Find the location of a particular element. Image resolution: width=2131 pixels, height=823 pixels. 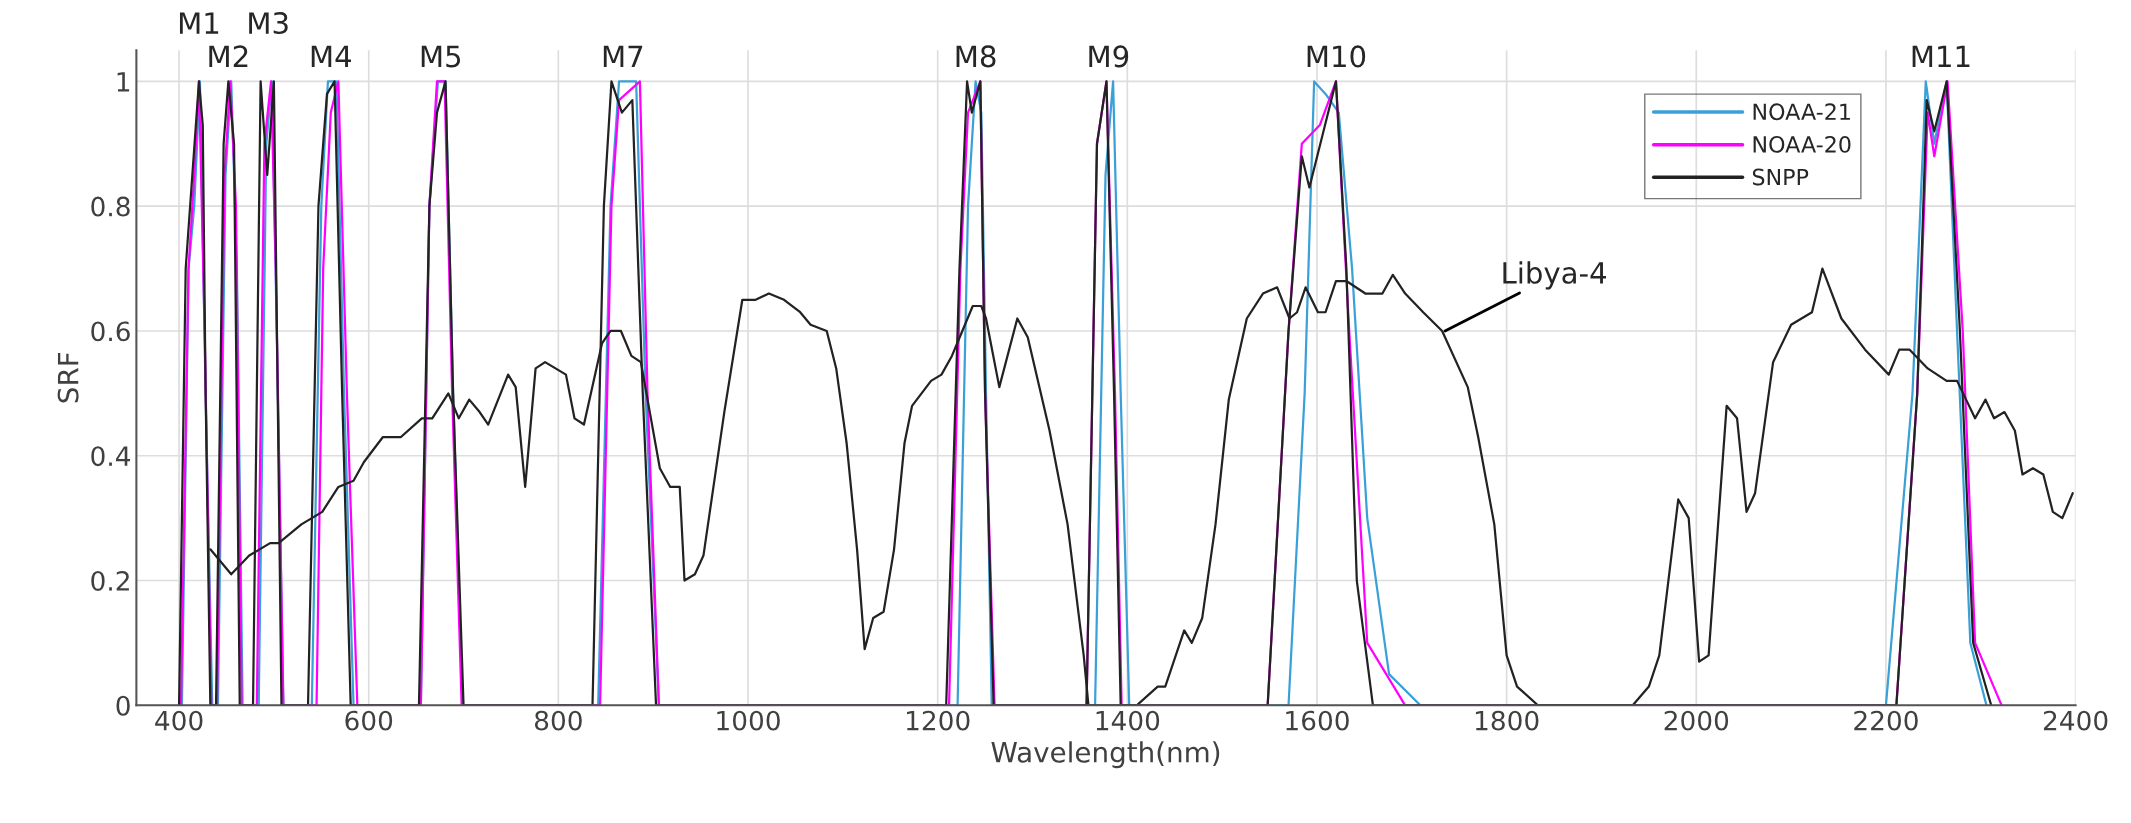

x-tick-label: 1600 is located at coordinates (1317, 720).